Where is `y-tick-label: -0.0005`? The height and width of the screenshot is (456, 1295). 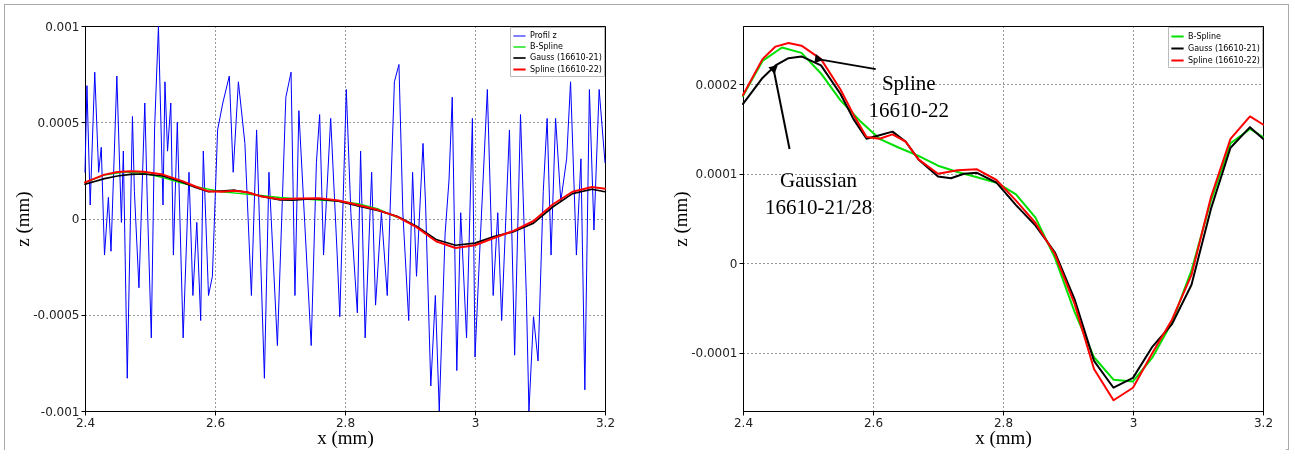
y-tick-label: -0.0005 is located at coordinates (56, 315).